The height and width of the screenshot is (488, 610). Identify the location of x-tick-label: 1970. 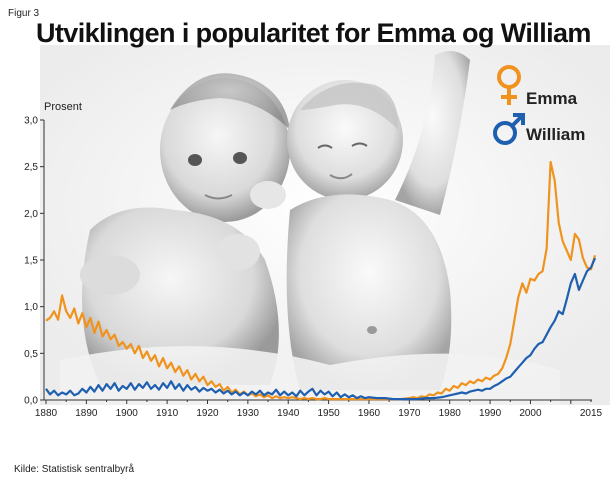
(409, 413).